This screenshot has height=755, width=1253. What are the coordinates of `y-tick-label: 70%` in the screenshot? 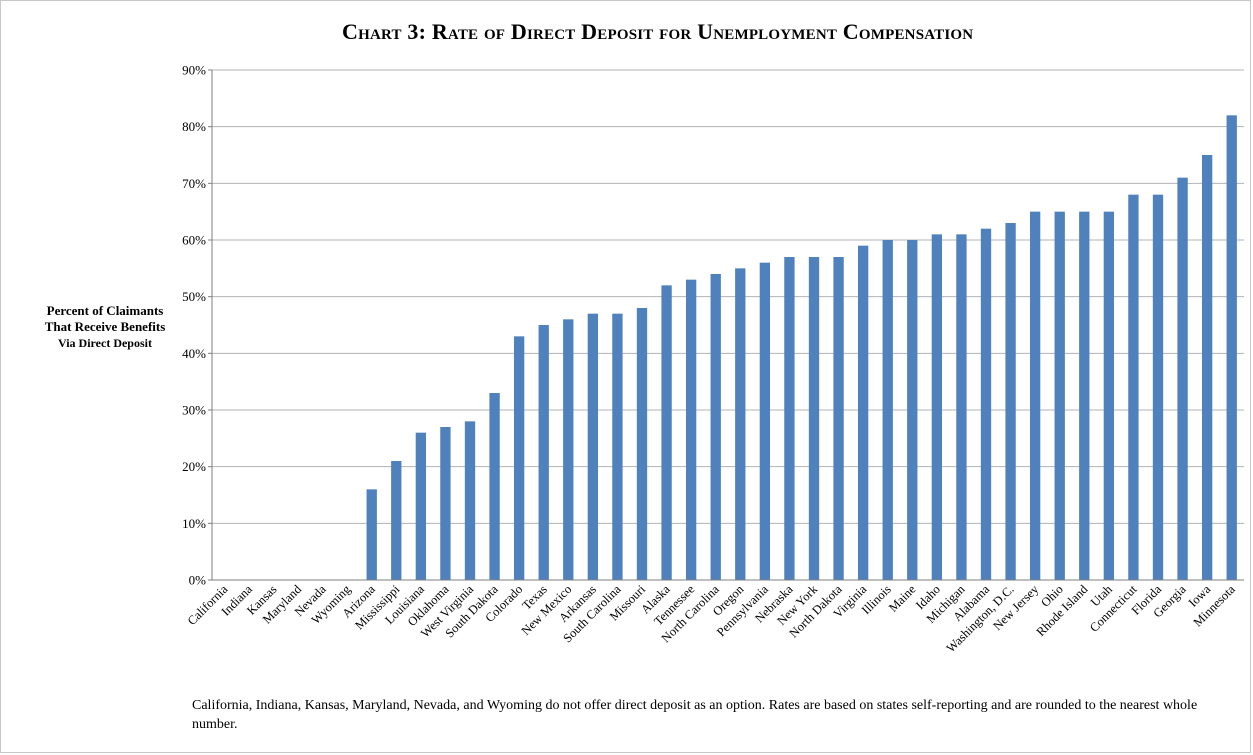 It's located at (194, 183).